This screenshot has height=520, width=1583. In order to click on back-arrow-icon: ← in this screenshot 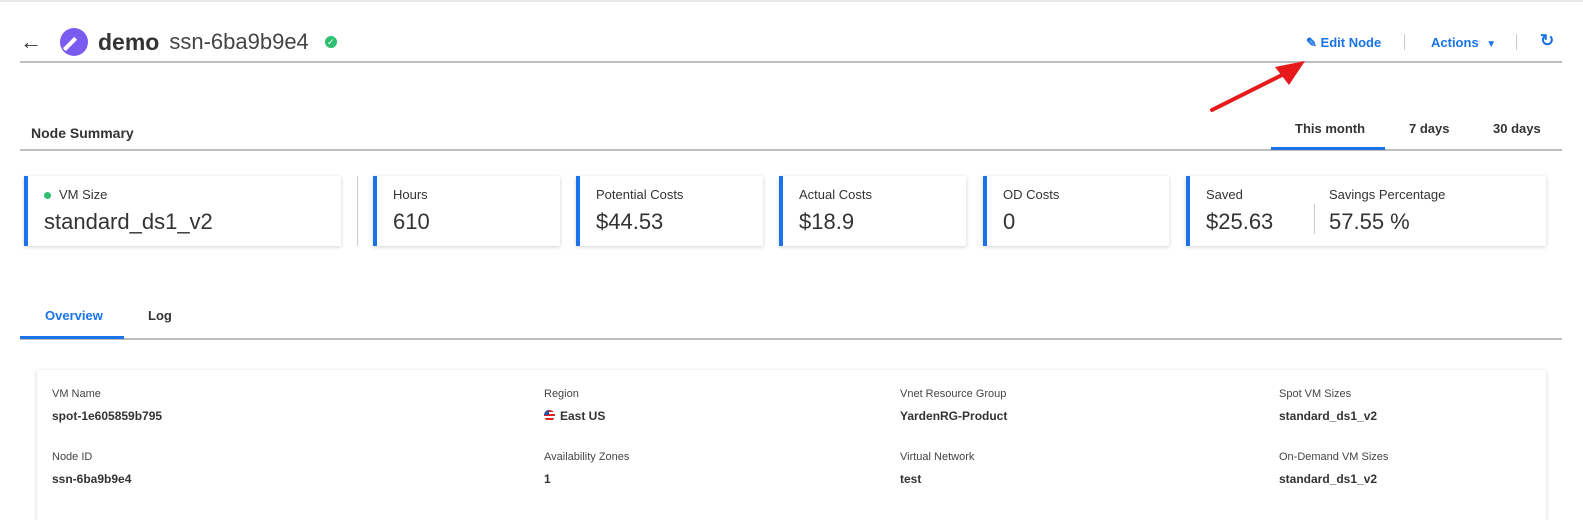, I will do `click(31, 41)`.